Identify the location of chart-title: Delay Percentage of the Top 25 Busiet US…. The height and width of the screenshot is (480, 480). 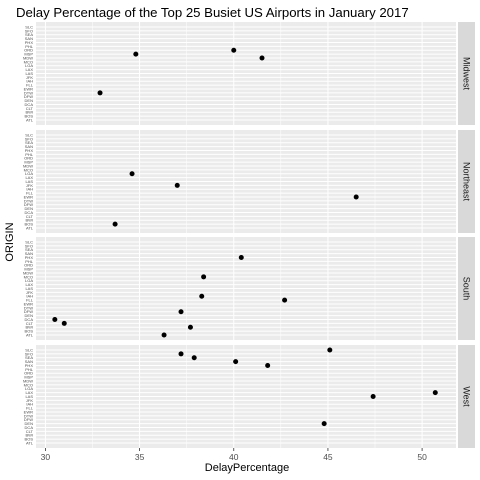
(212, 12).